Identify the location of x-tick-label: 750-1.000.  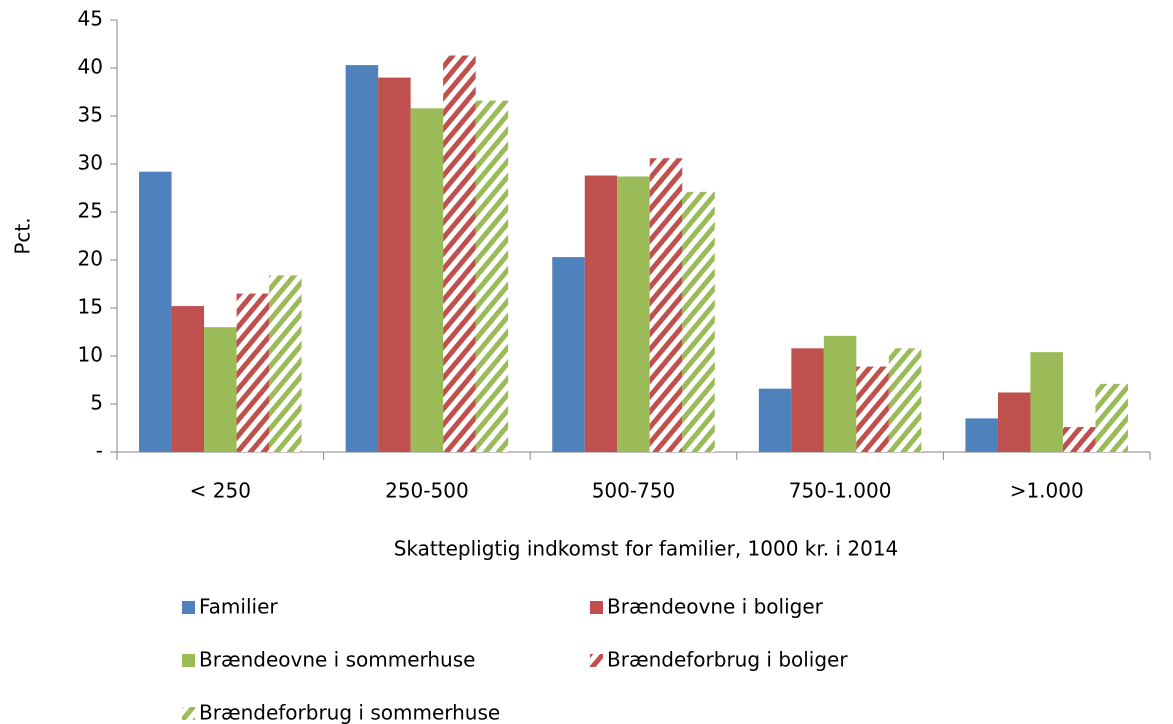
(840, 491).